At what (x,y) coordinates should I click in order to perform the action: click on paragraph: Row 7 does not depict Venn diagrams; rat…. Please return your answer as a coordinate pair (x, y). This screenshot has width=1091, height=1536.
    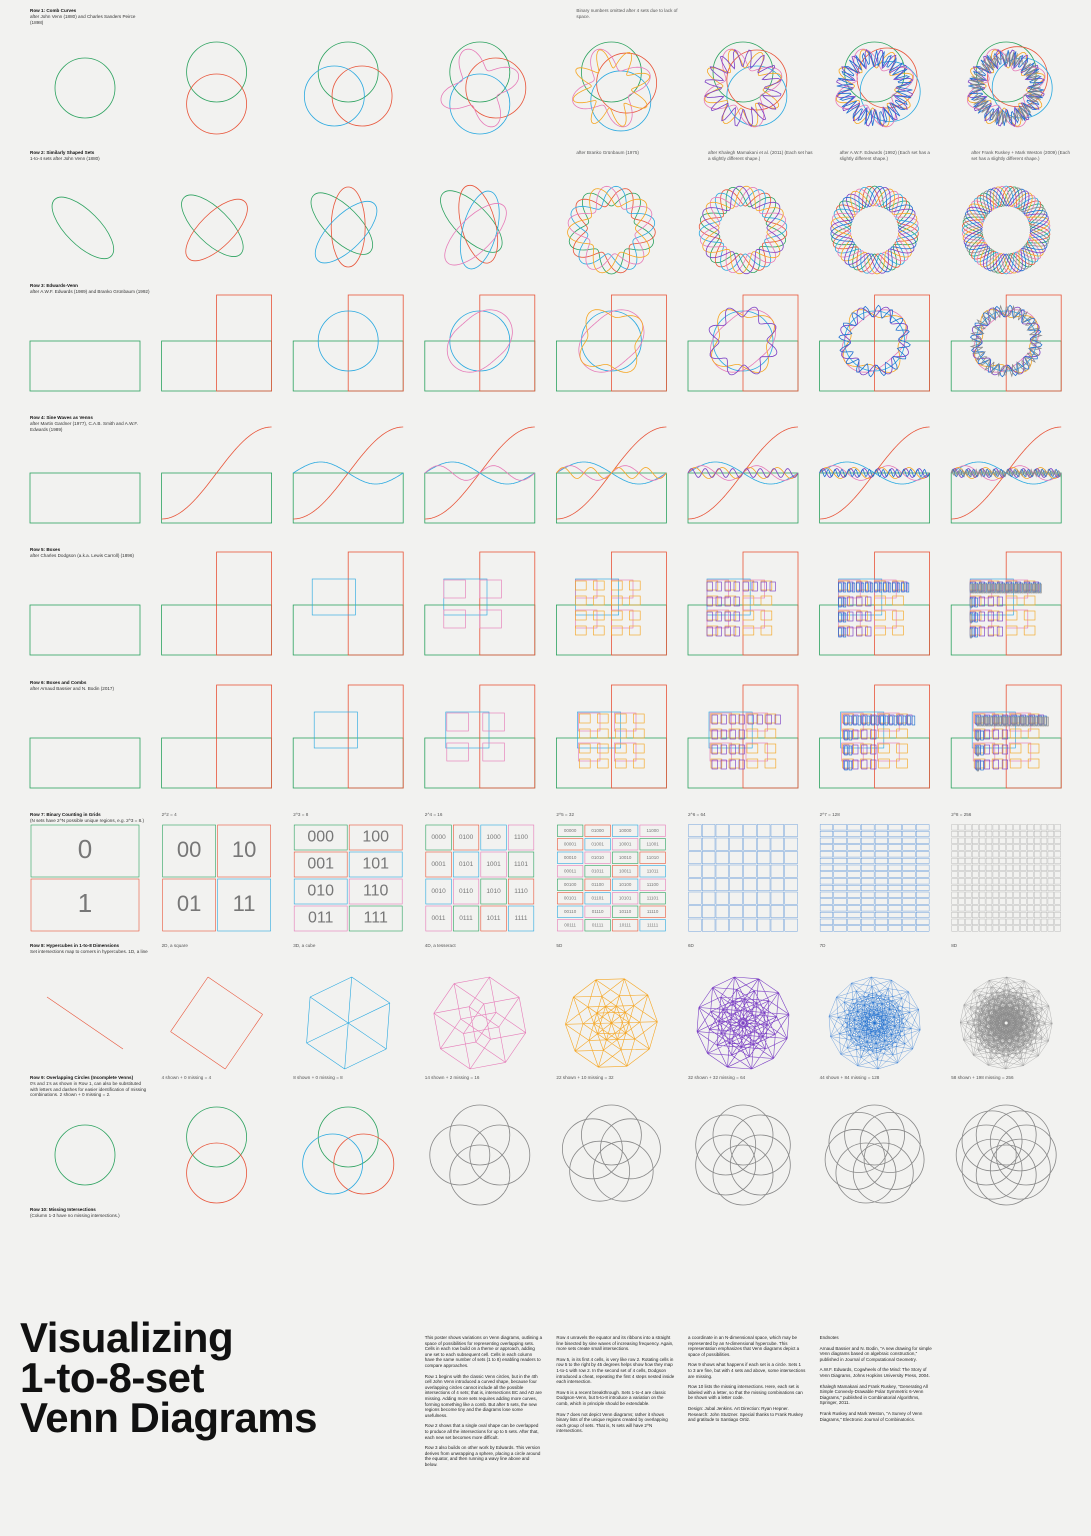
    Looking at the image, I should click on (612, 1422).